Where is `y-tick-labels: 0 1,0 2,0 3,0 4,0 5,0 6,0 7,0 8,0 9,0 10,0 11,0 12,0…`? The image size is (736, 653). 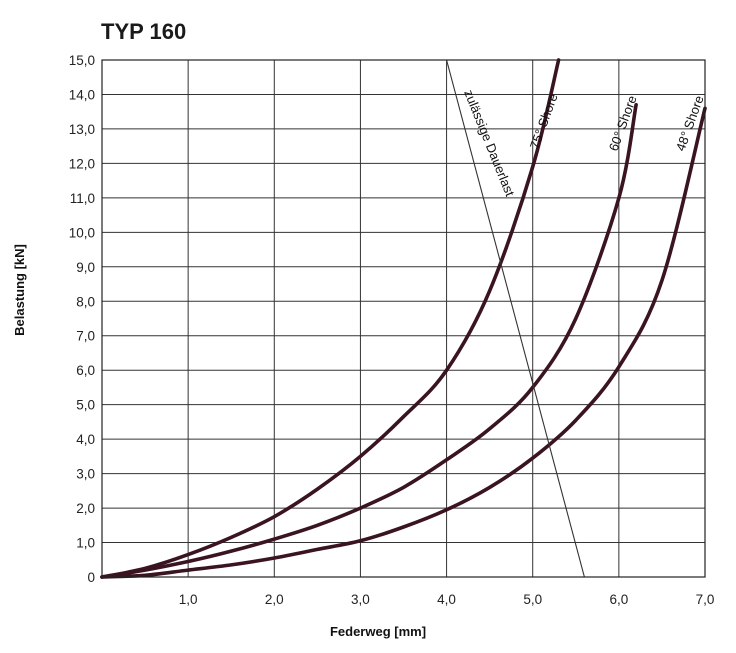
y-tick-labels: 0 1,0 2,0 3,0 4,0 5,0 6,0 7,0 8,0 9,0 10,0 11,0 12,0… is located at coordinates (82, 319).